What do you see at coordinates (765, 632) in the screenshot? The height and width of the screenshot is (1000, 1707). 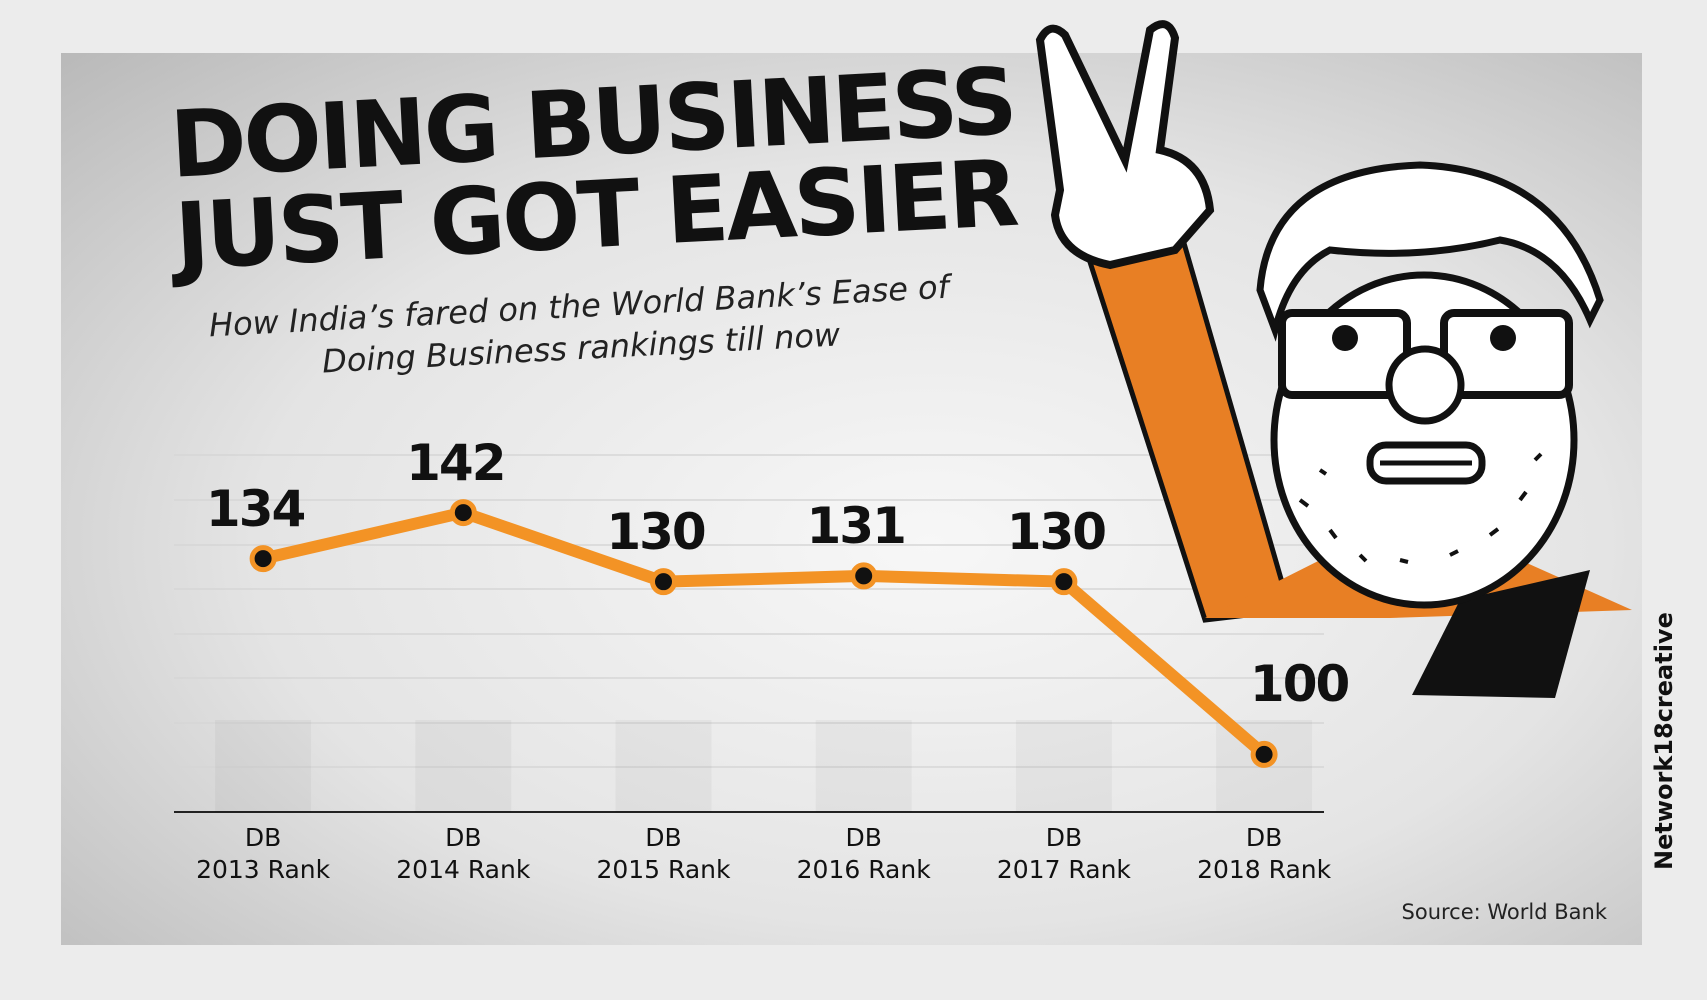 I see `line` at bounding box center [765, 632].